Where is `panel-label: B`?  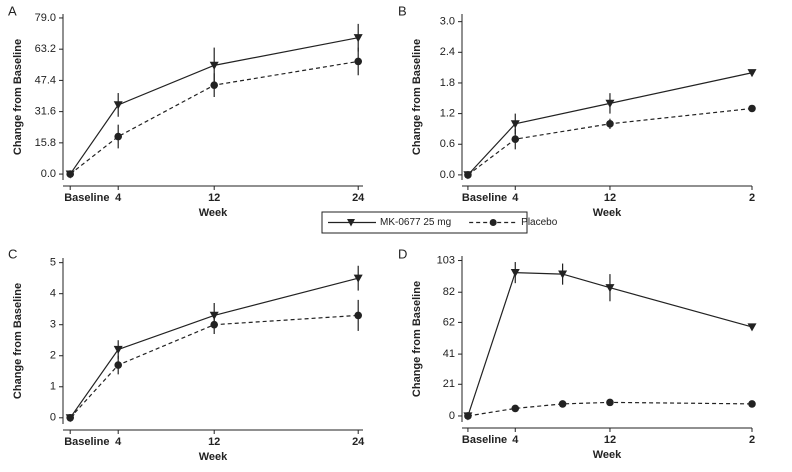 panel-label: B is located at coordinates (402, 10).